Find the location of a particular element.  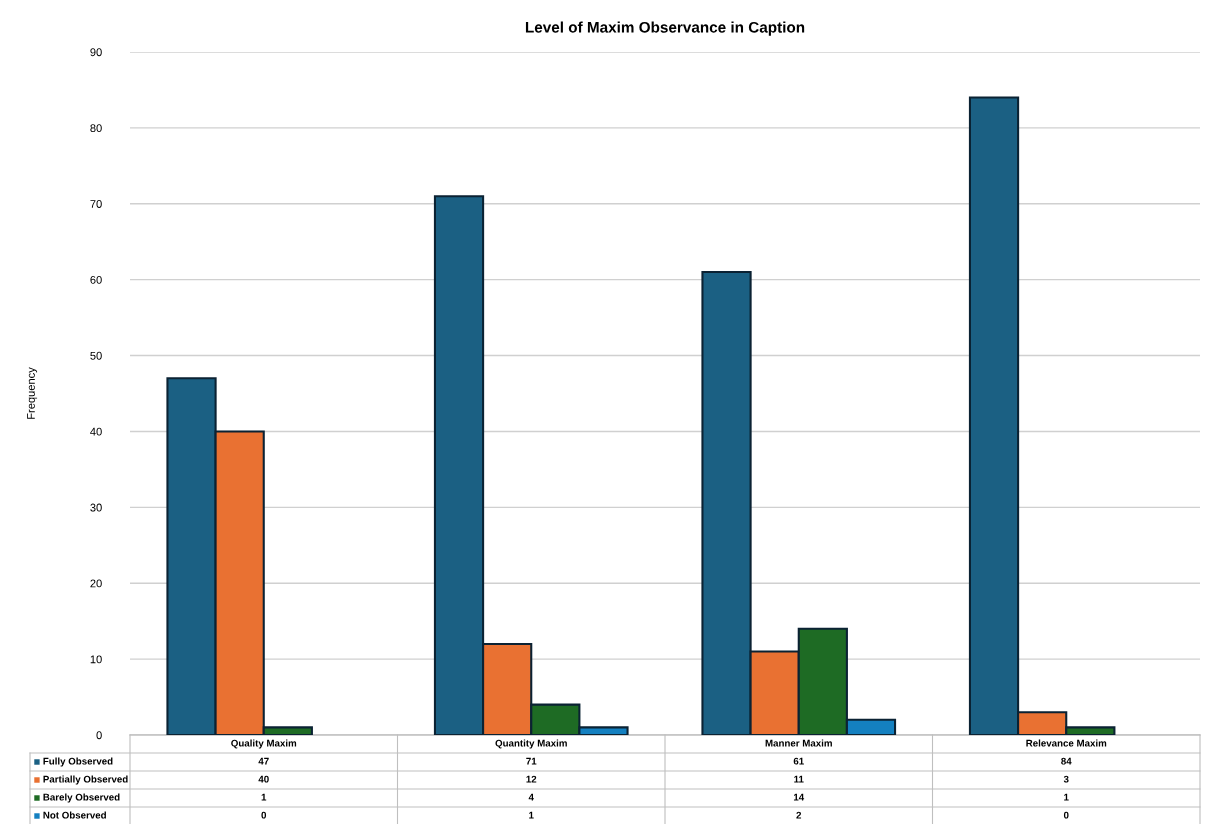

data-label: 47 is located at coordinates (263, 761).